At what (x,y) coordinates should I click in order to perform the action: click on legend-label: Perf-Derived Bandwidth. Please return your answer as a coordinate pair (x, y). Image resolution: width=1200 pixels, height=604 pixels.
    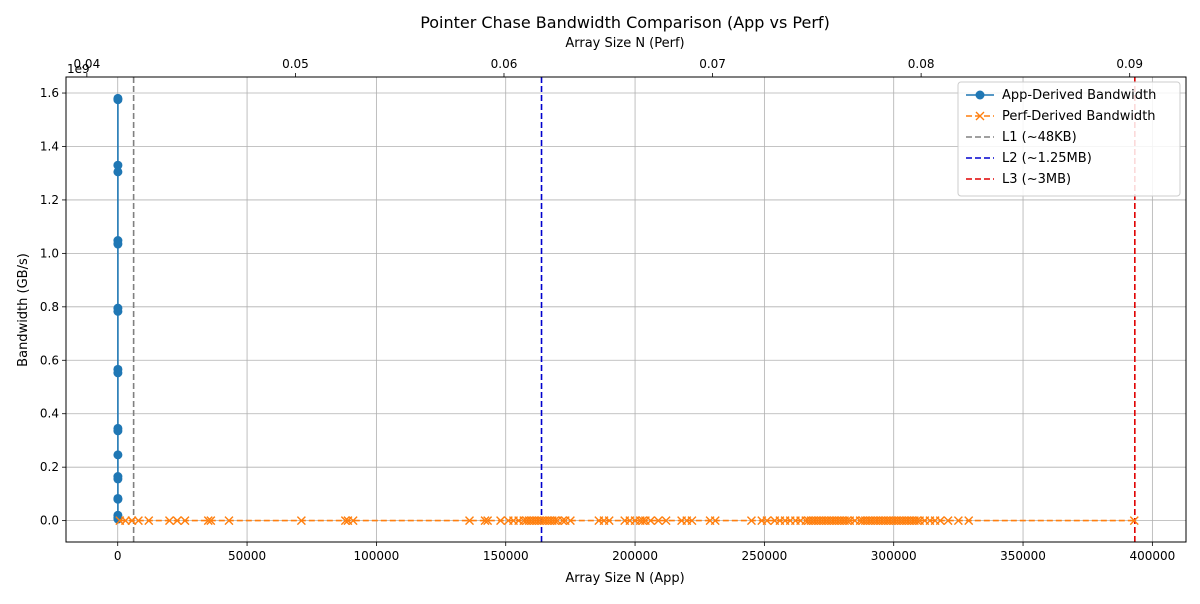
    Looking at the image, I should click on (1079, 116).